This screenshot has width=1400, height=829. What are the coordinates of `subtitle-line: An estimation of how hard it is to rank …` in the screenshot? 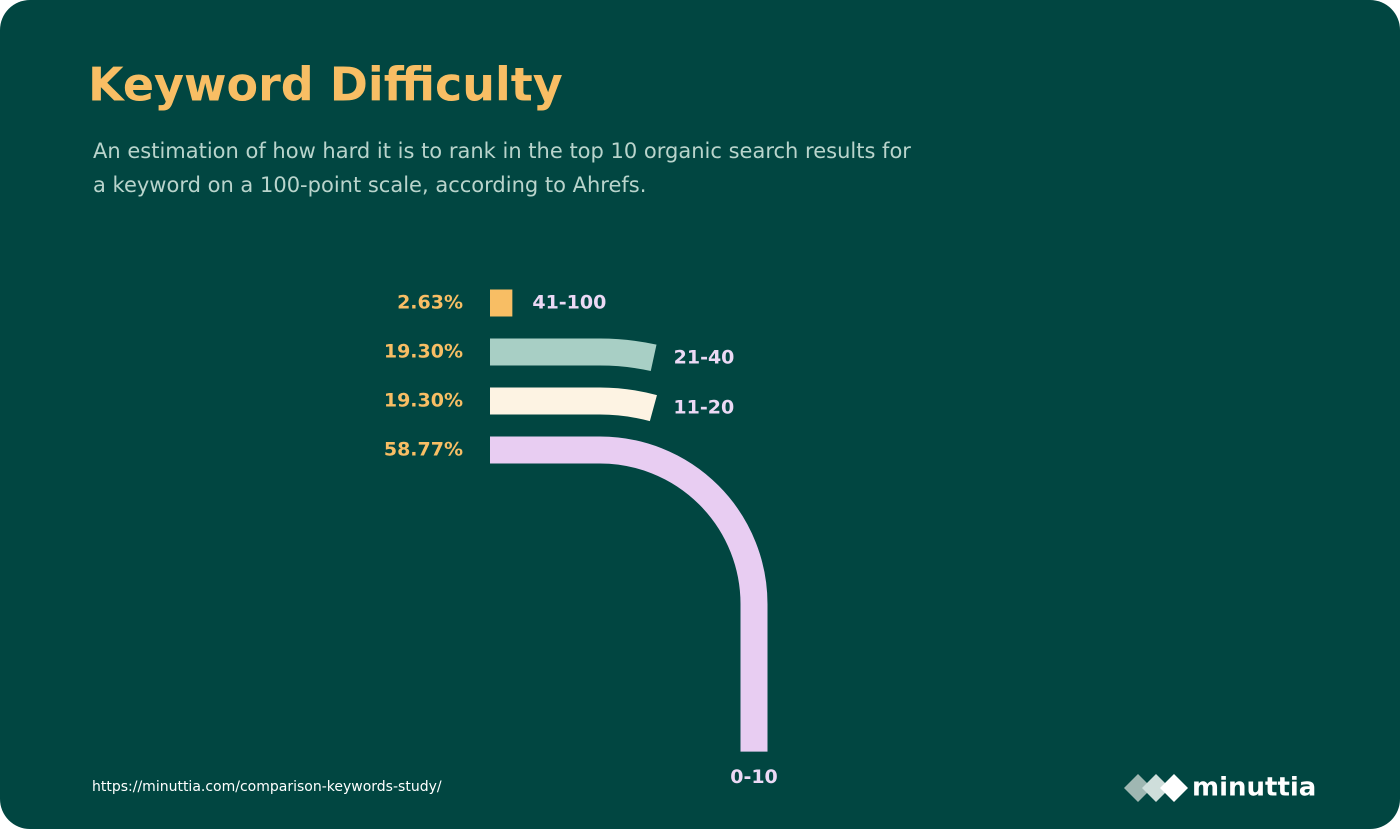 It's located at (502, 151).